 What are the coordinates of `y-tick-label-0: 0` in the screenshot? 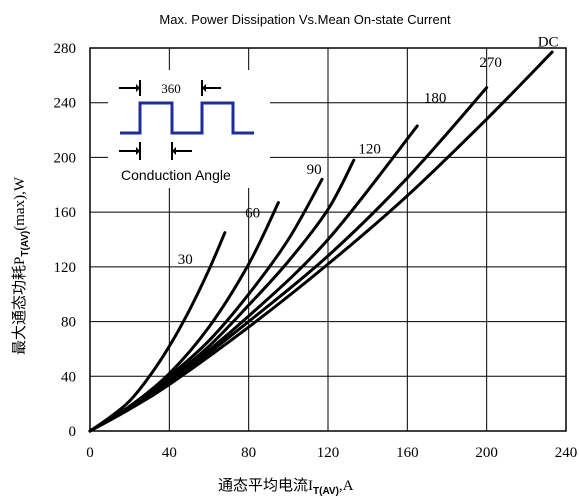 It's located at (73, 432).